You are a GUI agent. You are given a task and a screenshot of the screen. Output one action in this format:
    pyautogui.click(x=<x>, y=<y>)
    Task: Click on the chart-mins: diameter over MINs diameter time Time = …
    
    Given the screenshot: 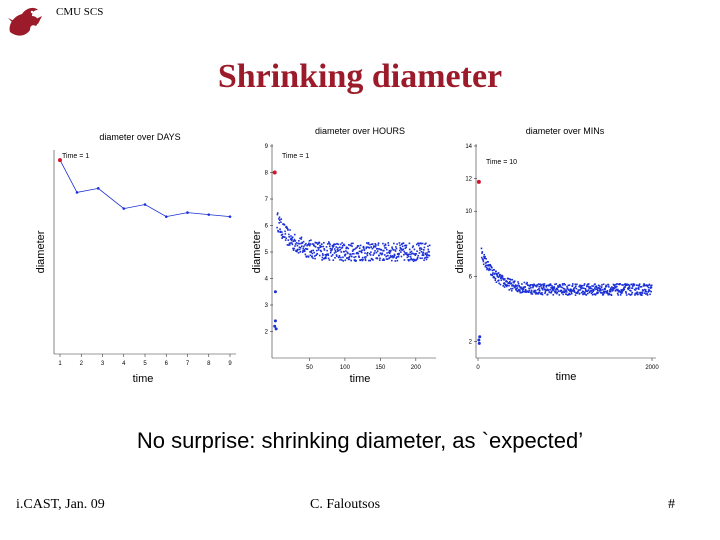 What is the action you would take?
    pyautogui.click(x=556, y=254)
    